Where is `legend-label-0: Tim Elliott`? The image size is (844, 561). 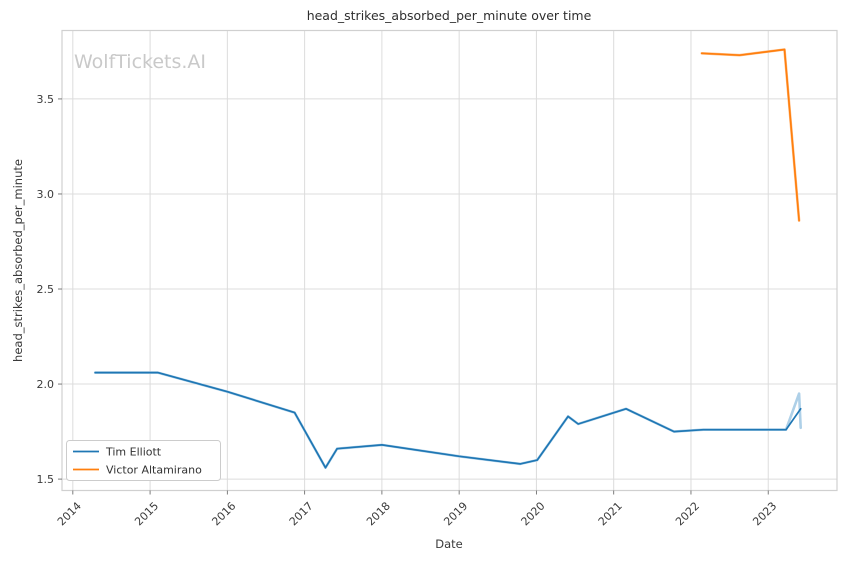
legend-label-0: Tim Elliott is located at coordinates (133, 452).